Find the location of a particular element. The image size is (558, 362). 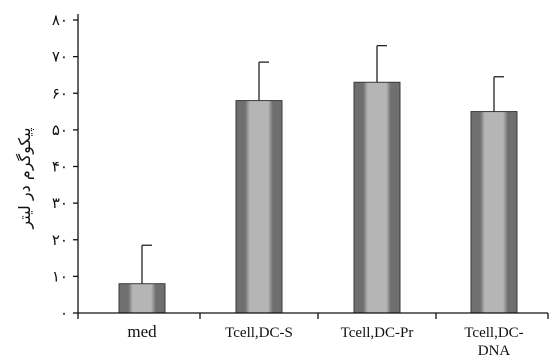

y-tick-label: ۵۰ is located at coordinates (60, 130).